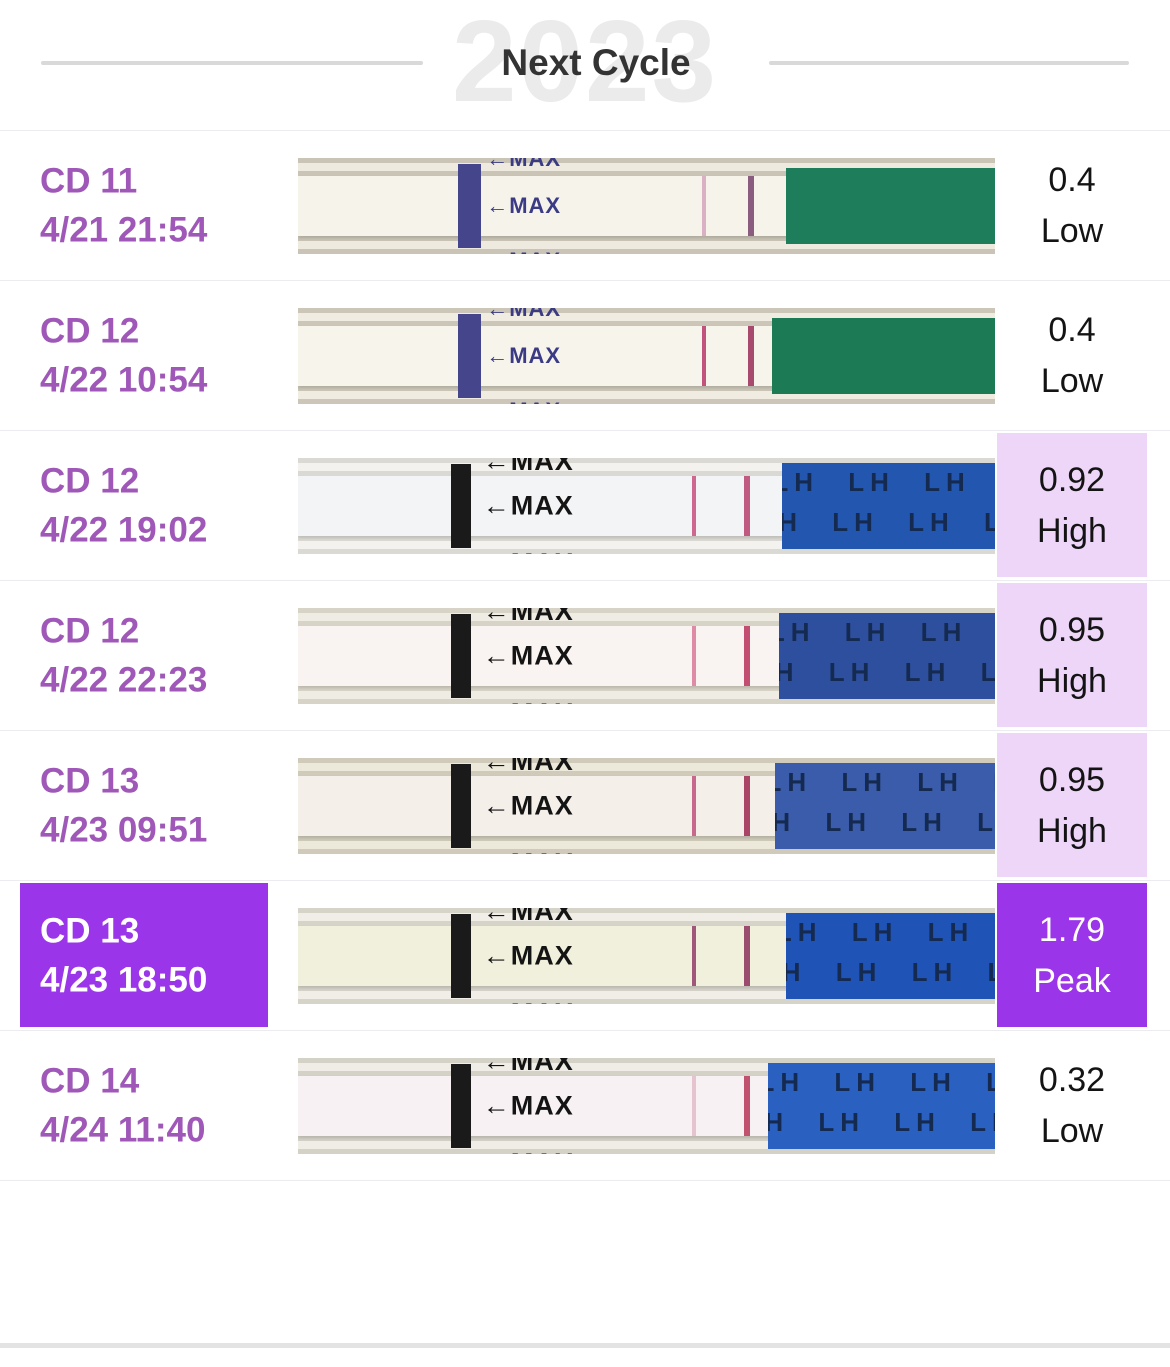 The image size is (1170, 1367). I want to click on cycle-day-label: CD 12 4/22 22:23, so click(123, 655).